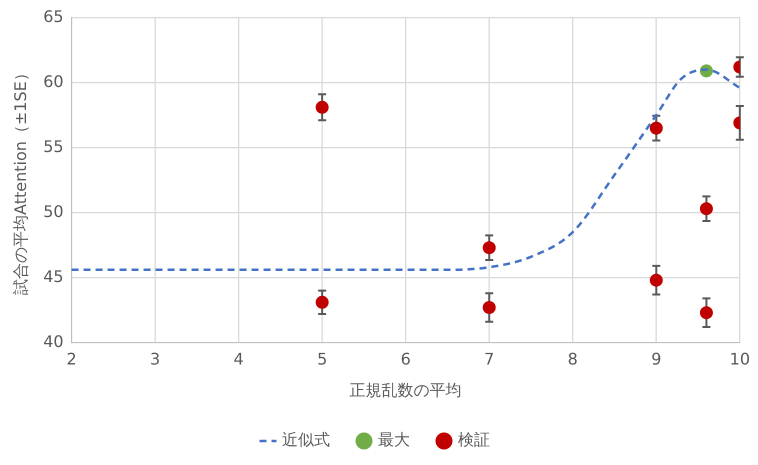  I want to click on x-tick-label: 10, so click(740, 358).